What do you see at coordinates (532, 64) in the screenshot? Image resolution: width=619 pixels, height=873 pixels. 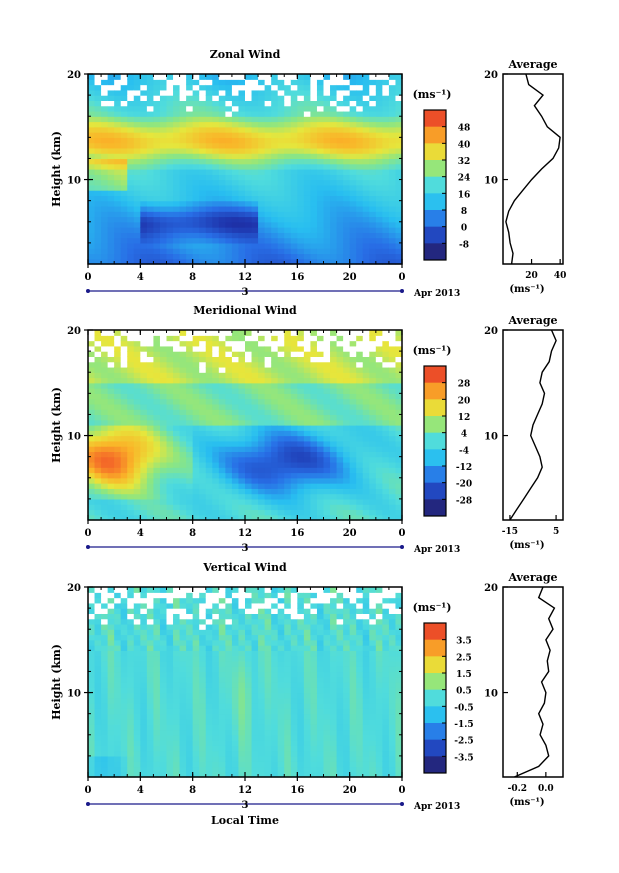 I see `profile-title: Average` at bounding box center [532, 64].